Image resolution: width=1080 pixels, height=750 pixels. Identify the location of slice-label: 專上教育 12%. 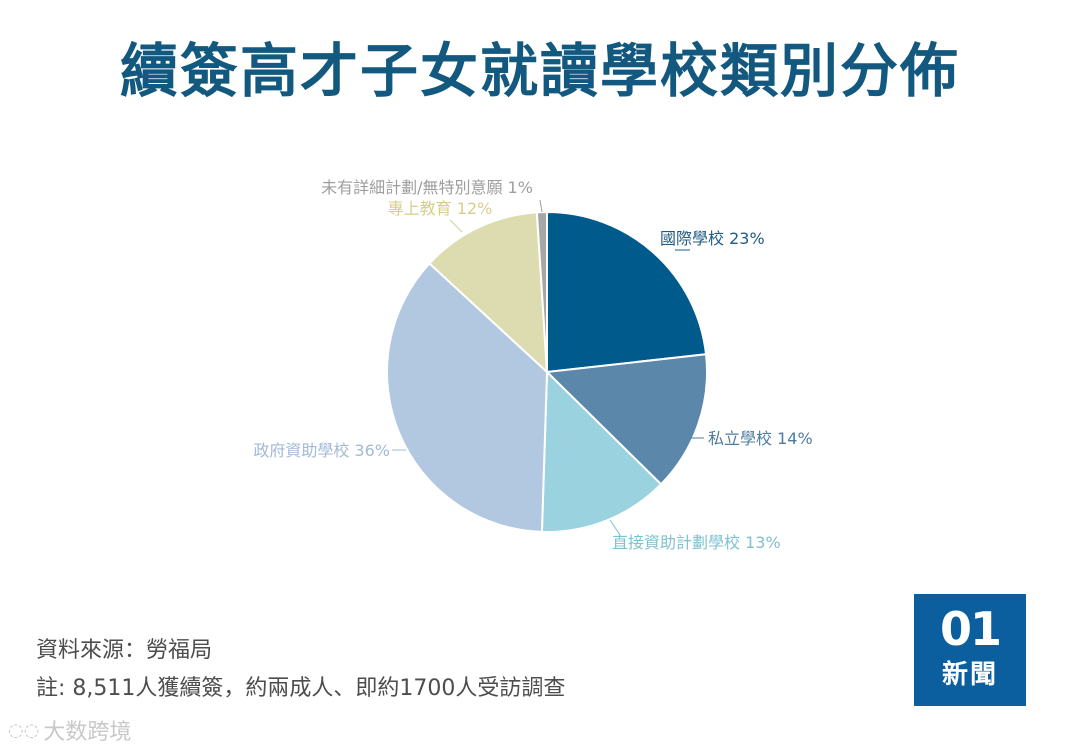
(440, 208).